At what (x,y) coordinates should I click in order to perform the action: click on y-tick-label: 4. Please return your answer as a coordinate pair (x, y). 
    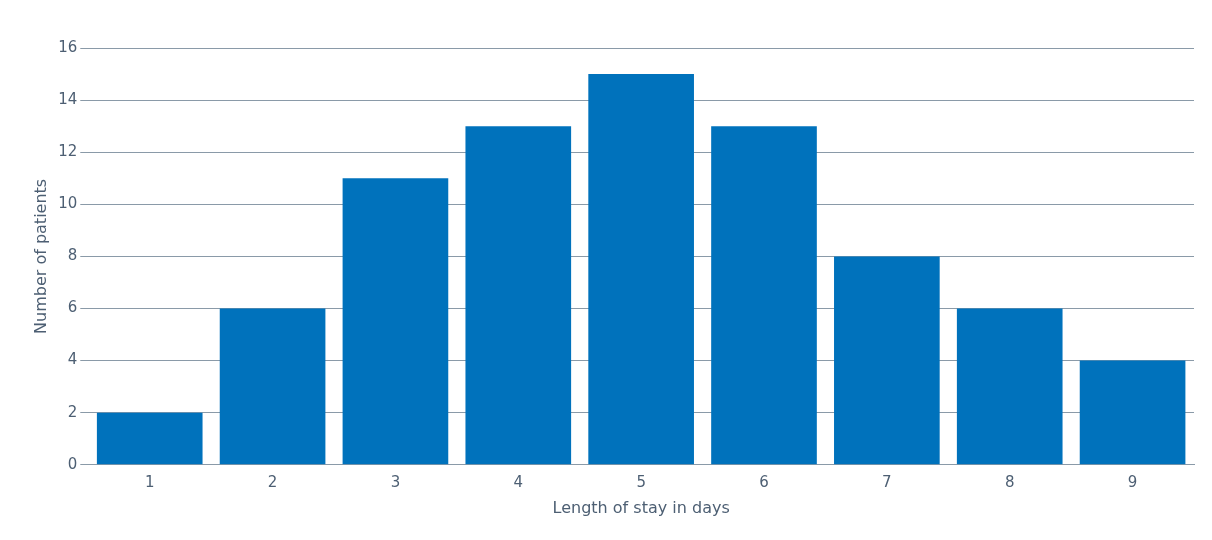
    Looking at the image, I should click on (72, 359).